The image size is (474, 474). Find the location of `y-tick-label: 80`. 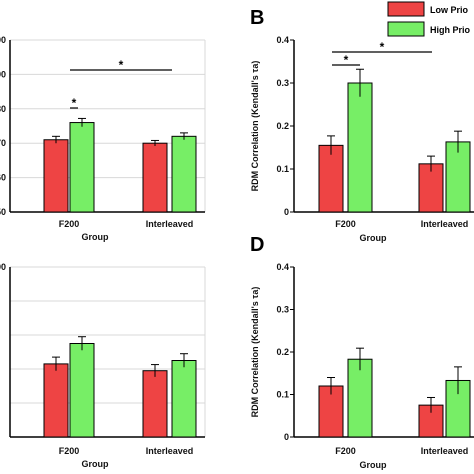

y-tick-label: 80 is located at coordinates (3, 109).